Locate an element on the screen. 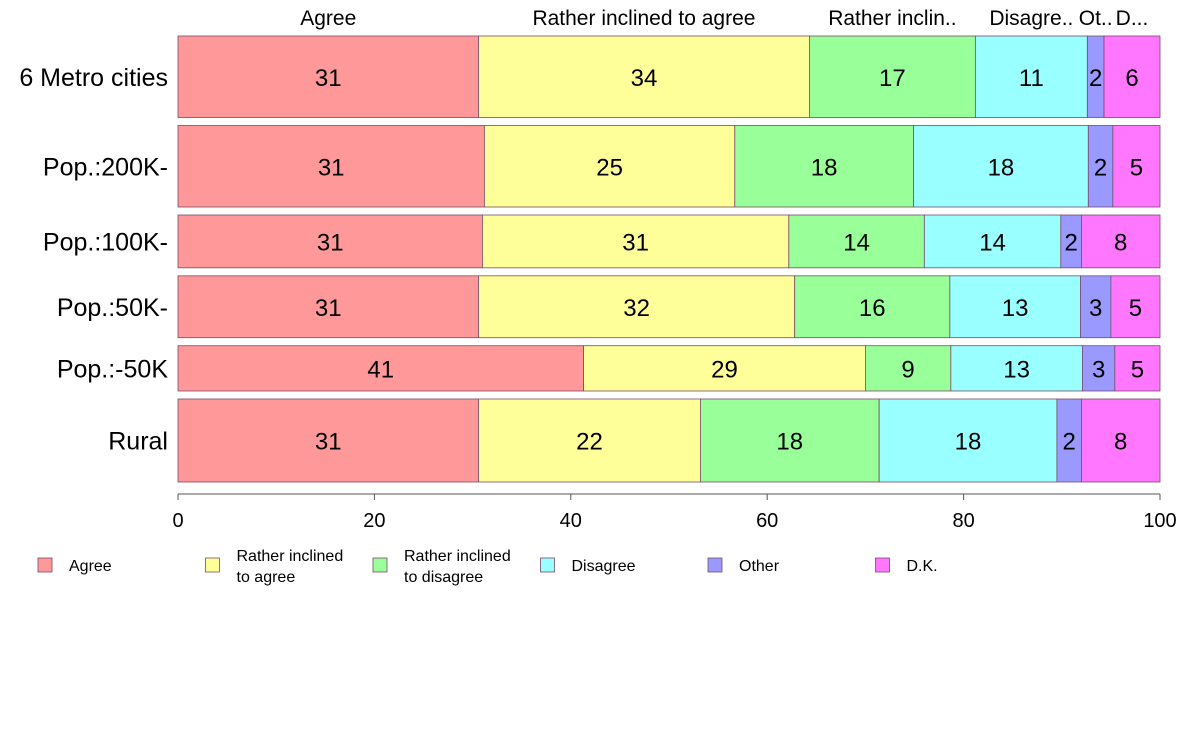 The width and height of the screenshot is (1188, 736). legend-label: D.K. is located at coordinates (922, 566).